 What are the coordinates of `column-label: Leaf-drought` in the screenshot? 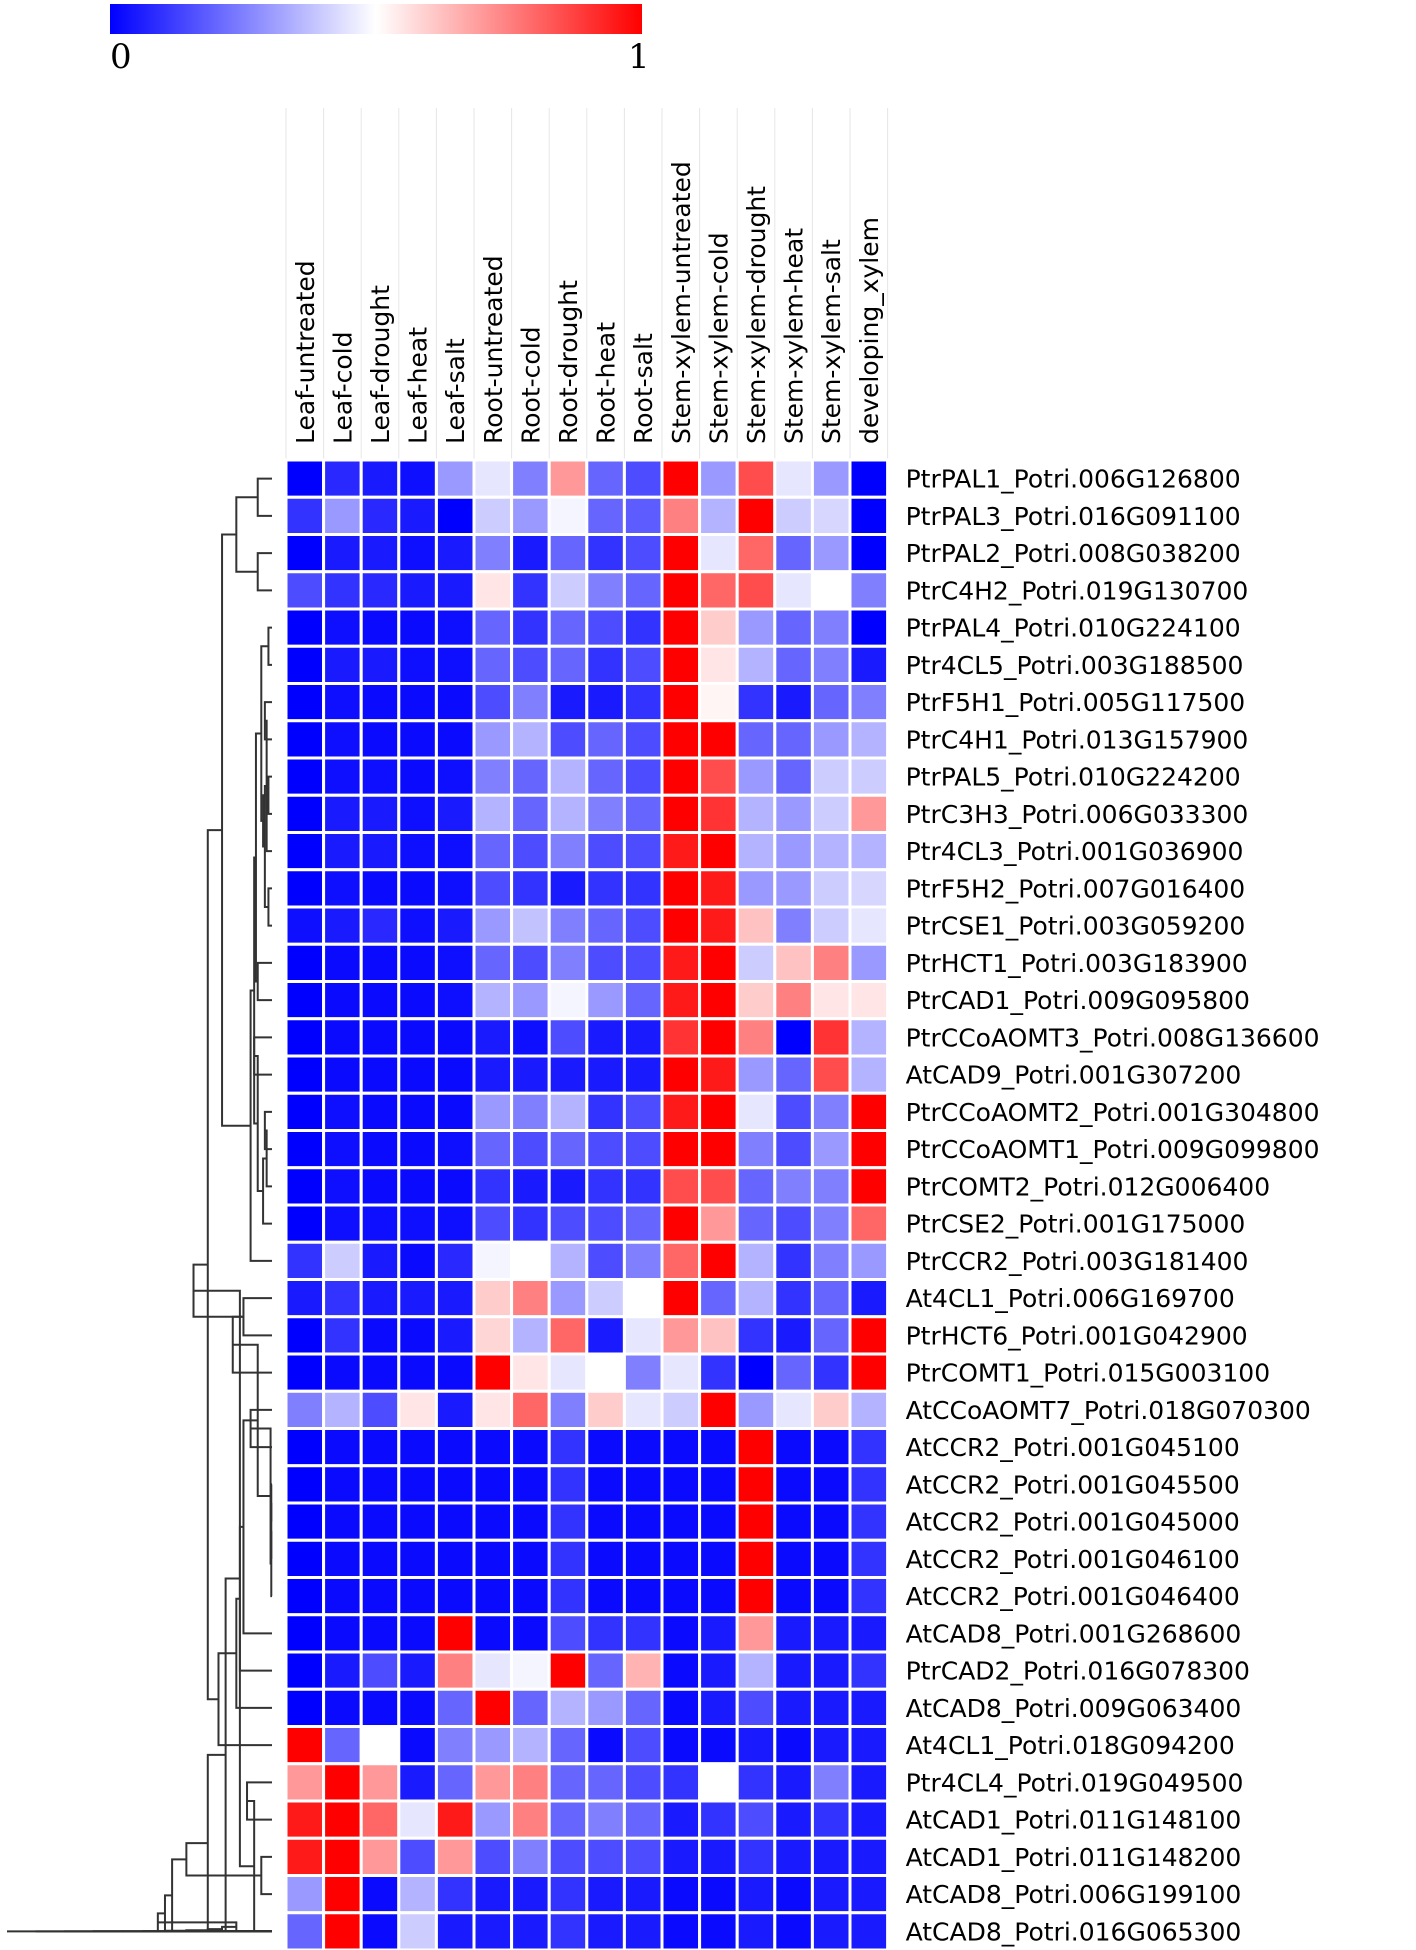 It's located at (380, 364).